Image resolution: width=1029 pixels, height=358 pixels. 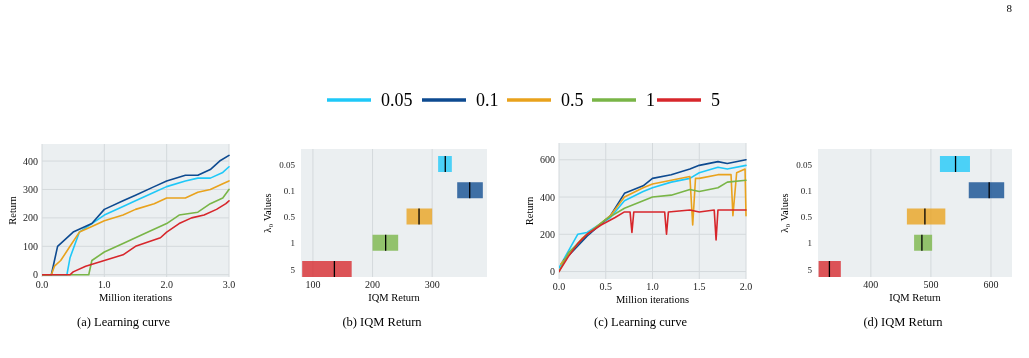 What do you see at coordinates (991, 284) in the screenshot?
I see `x-tick-label: 600` at bounding box center [991, 284].